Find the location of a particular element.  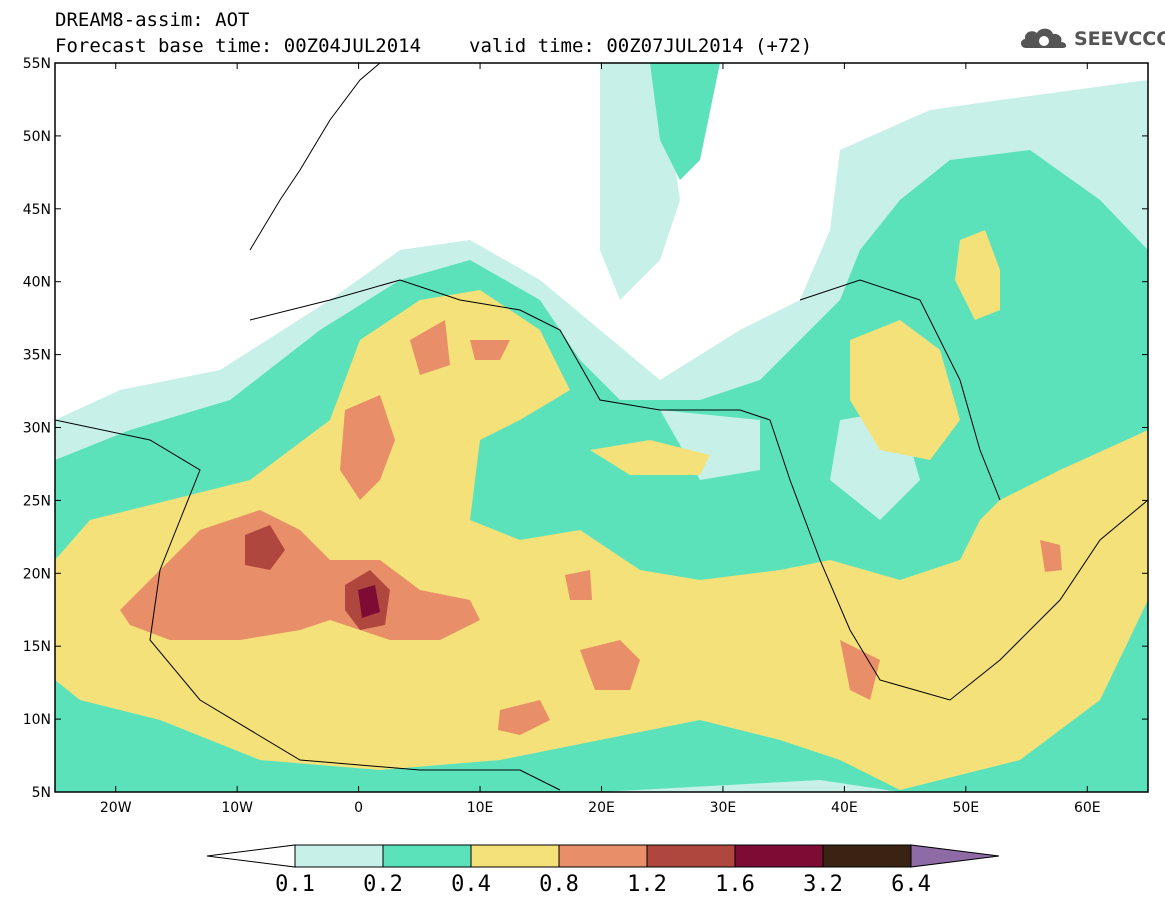

lon-tick-label: 20E is located at coordinates (601, 808).